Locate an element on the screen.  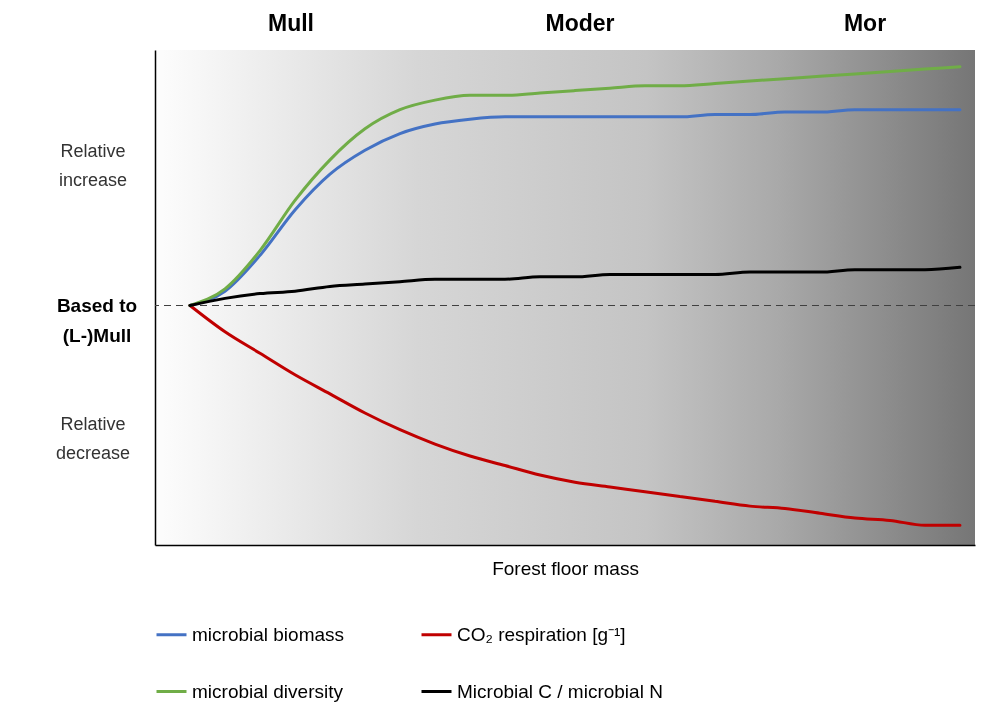
legend-label: microbial biomass is located at coordinates (268, 634).